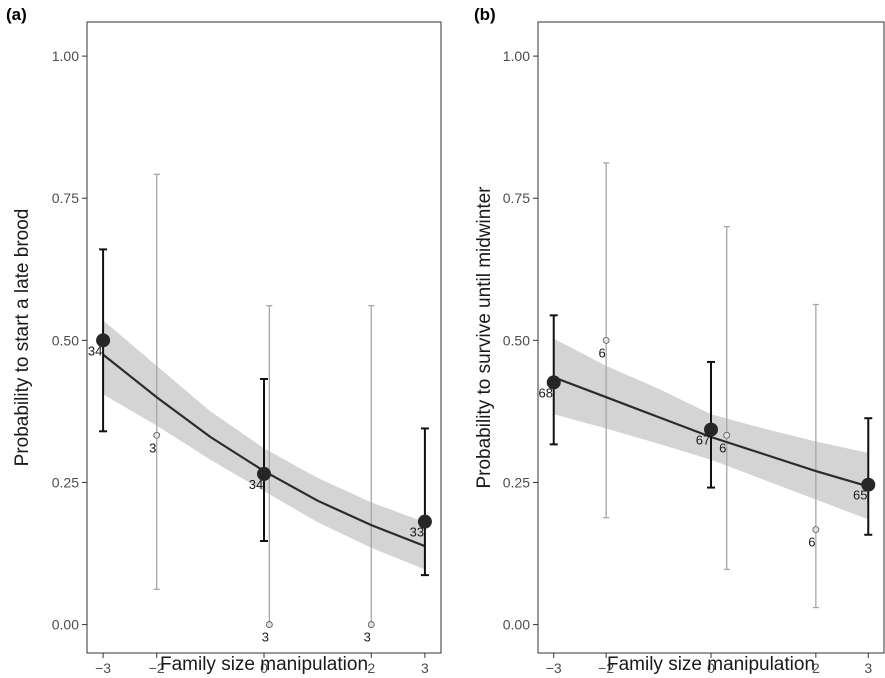 This screenshot has width=885, height=678. What do you see at coordinates (22, 338) in the screenshot?
I see `y-axis-title: Probability to start a late brood` at bounding box center [22, 338].